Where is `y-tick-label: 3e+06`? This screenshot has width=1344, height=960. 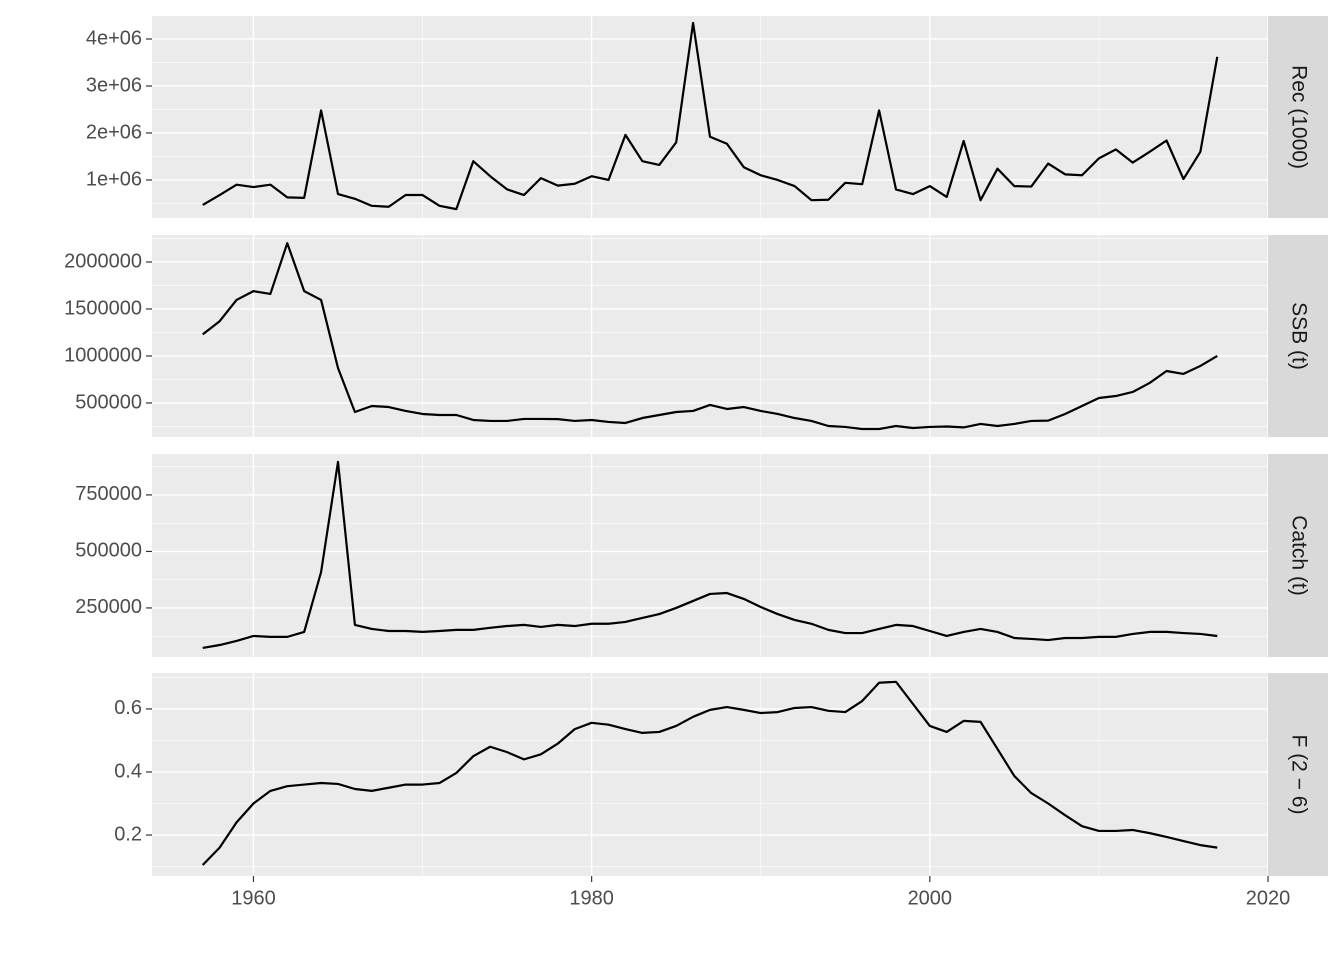
y-tick-label: 3e+06 is located at coordinates (114, 85).